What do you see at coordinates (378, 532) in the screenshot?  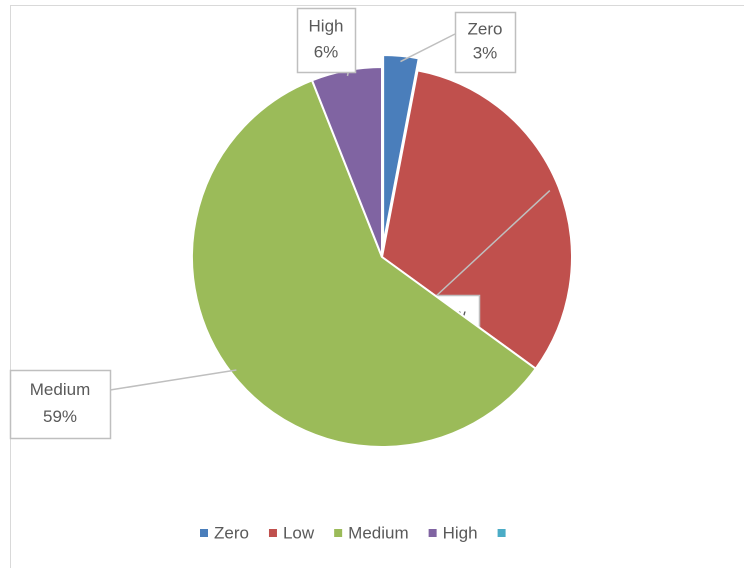 I see `legend-label: Medium` at bounding box center [378, 532].